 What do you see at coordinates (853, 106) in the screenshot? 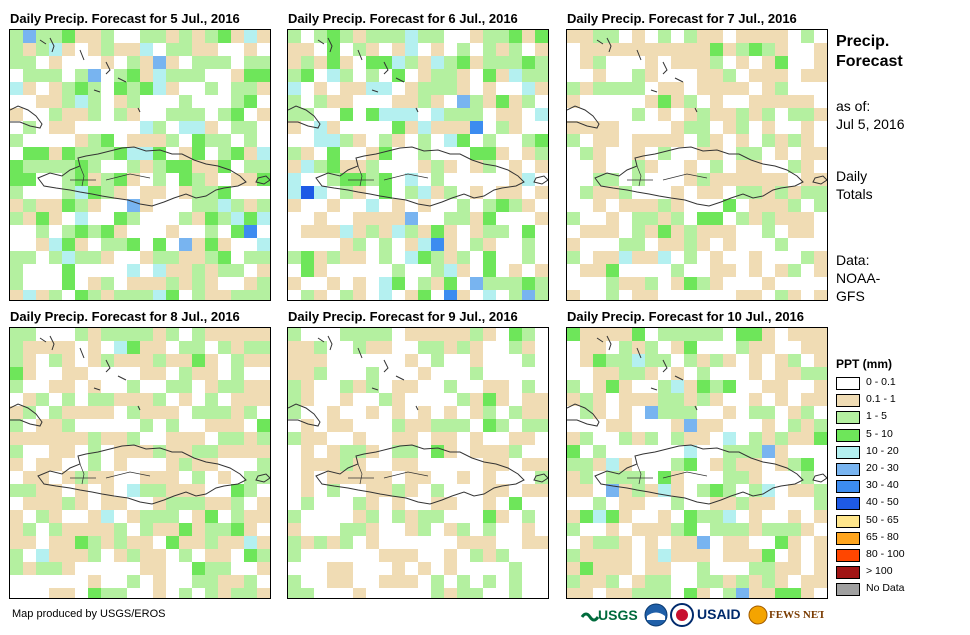
I see `as-of-label: as of:` at bounding box center [853, 106].